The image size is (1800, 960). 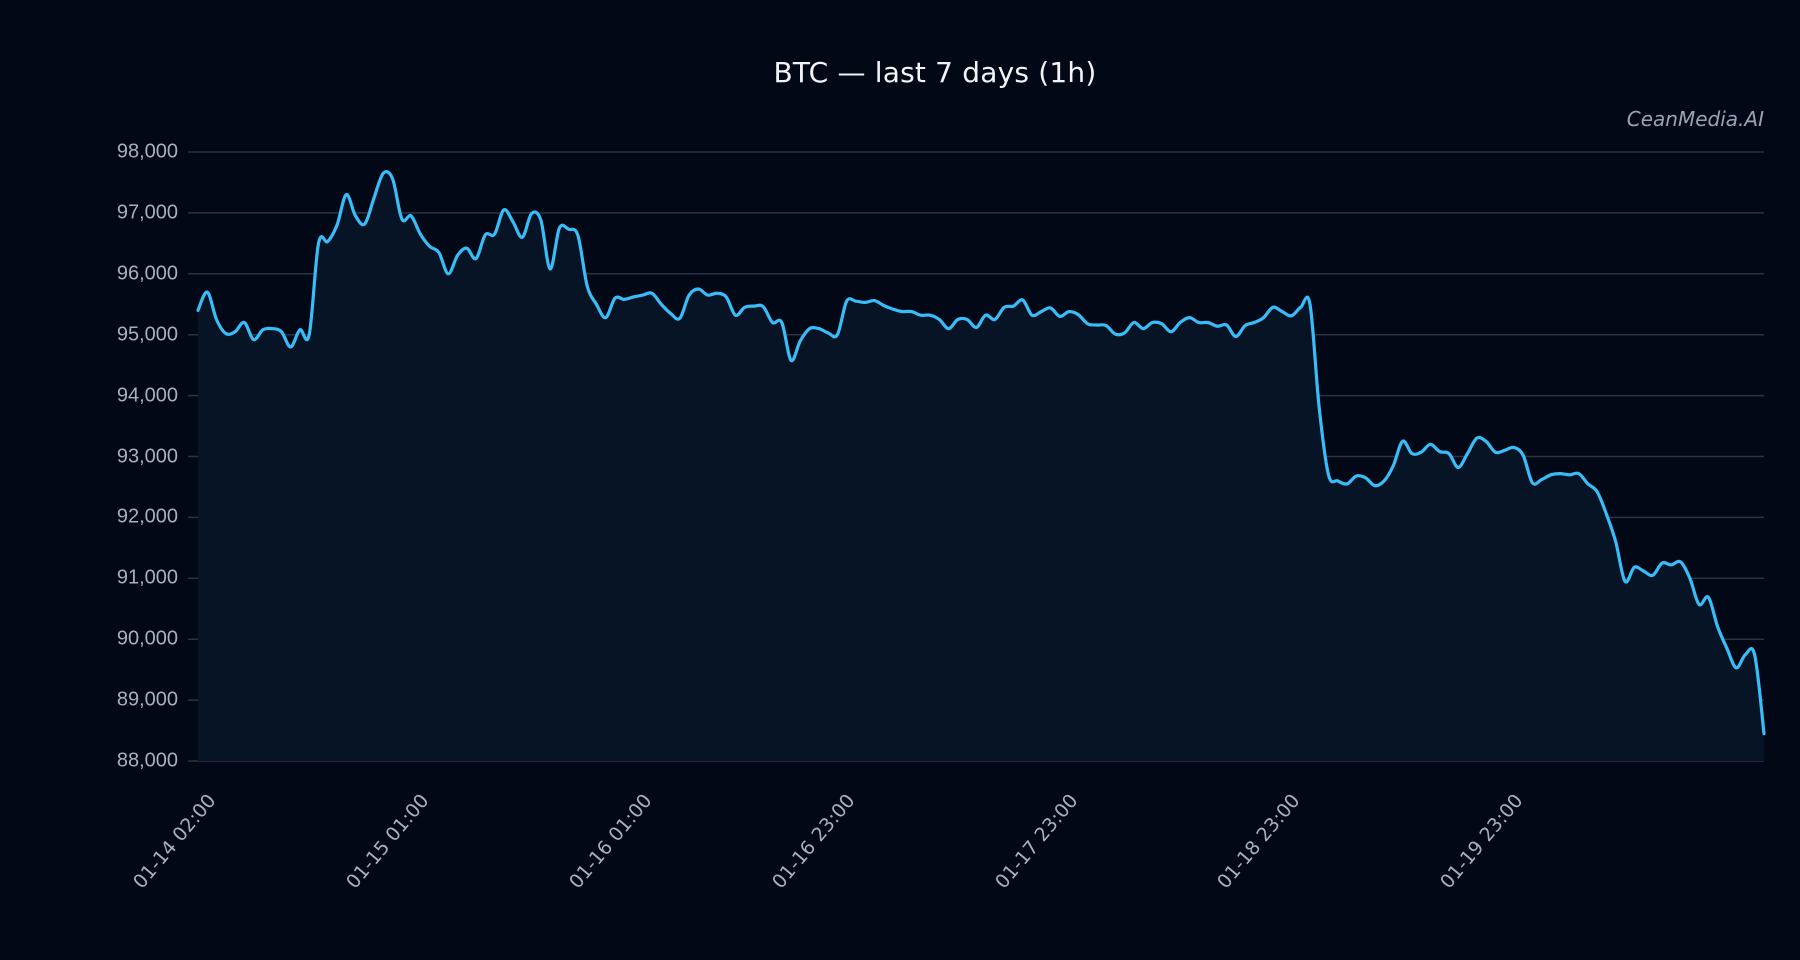 What do you see at coordinates (147, 151) in the screenshot?
I see `y-tick-label: 98,000` at bounding box center [147, 151].